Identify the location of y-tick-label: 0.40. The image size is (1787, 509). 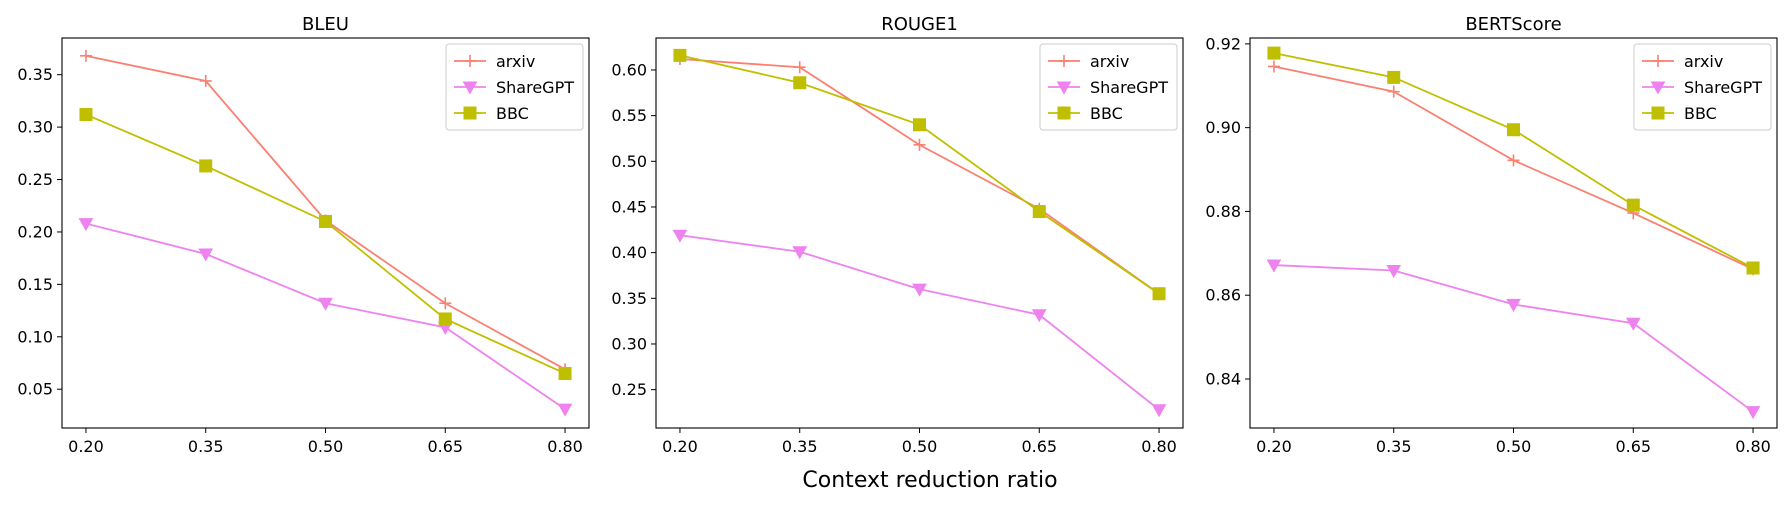
(629, 252).